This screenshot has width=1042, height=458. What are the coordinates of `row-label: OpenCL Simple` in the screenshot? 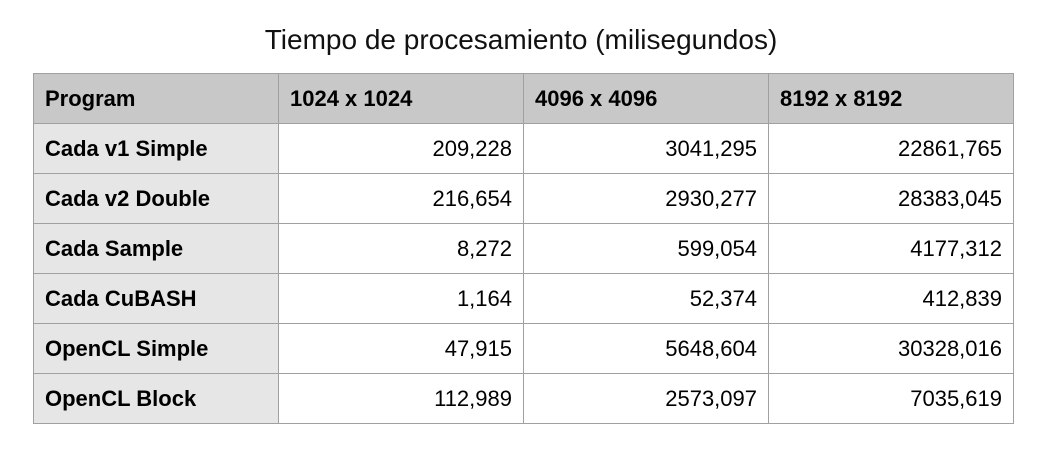 It's located at (156, 348).